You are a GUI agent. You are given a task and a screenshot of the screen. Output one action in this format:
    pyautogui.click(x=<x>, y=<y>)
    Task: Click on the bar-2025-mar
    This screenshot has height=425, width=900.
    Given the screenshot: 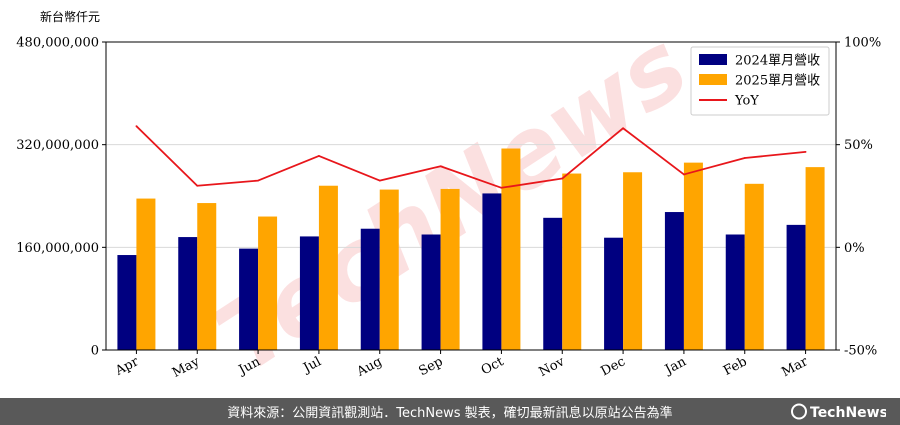 What is the action you would take?
    pyautogui.click(x=815, y=258)
    